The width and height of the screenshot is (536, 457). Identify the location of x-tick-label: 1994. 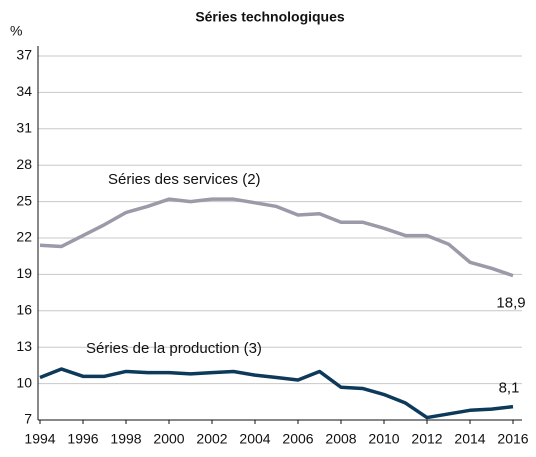
(39, 439).